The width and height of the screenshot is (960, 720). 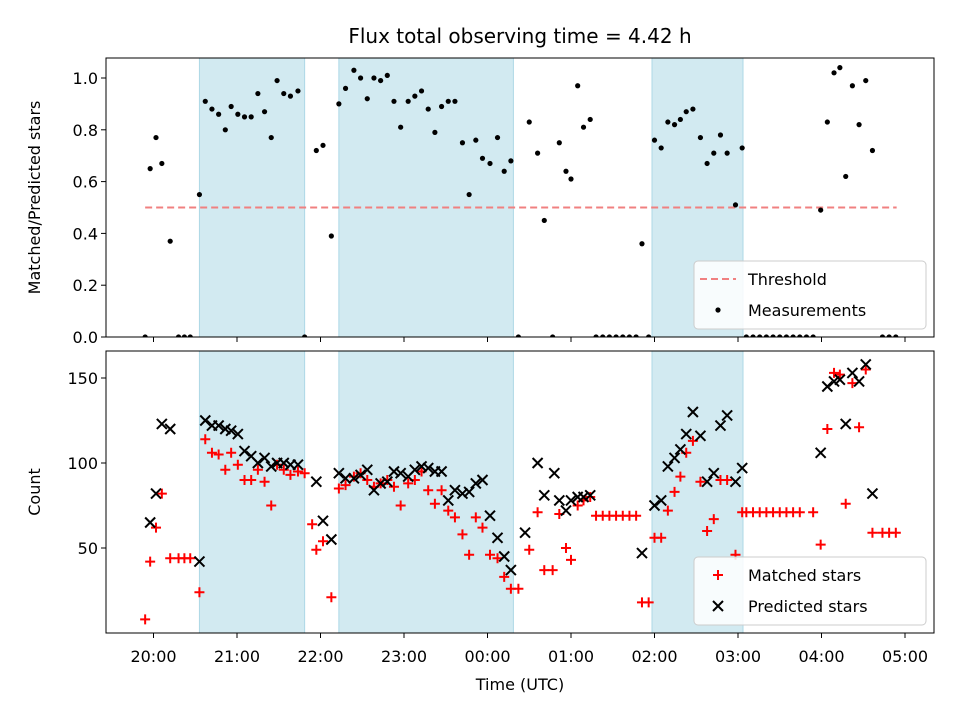 I want to click on legend-measurements-swatch, so click(x=718, y=310).